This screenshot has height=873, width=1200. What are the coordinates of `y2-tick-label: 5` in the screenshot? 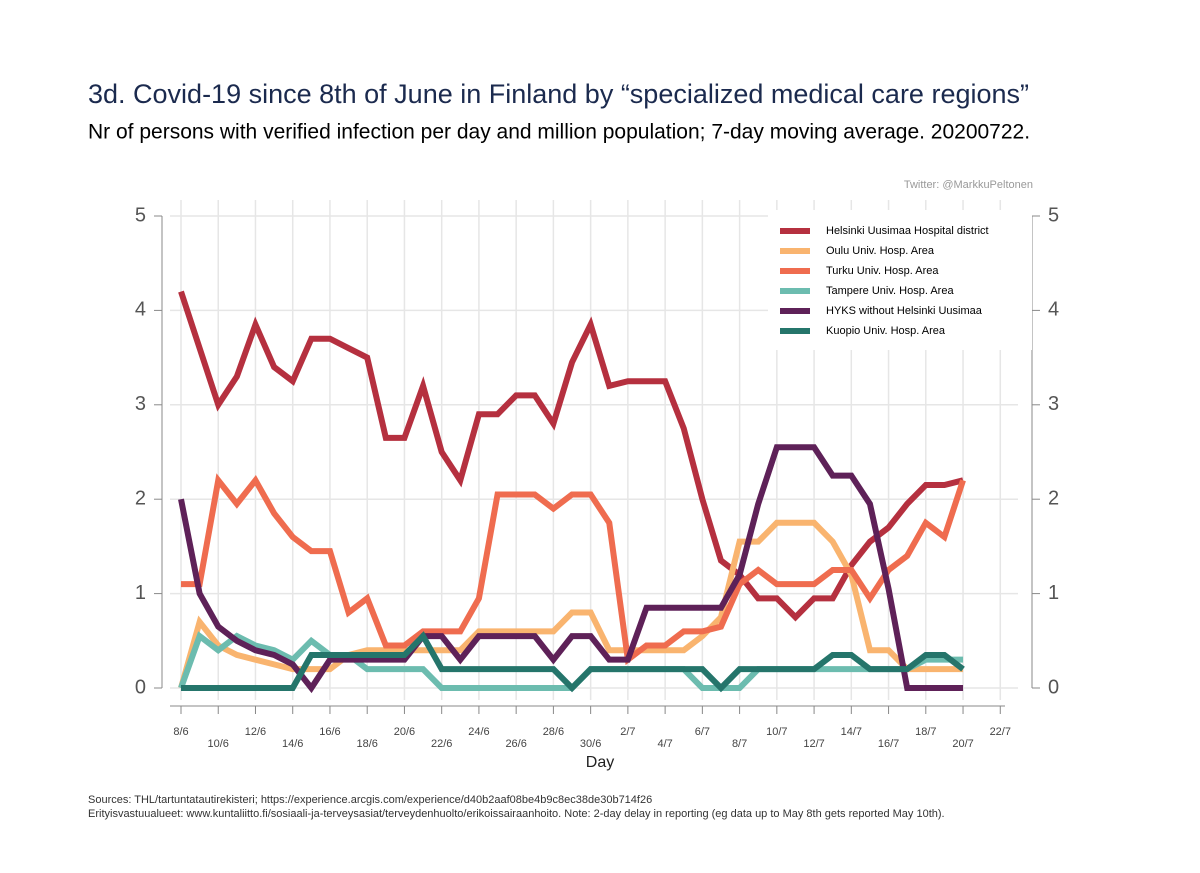 It's located at (1053, 215).